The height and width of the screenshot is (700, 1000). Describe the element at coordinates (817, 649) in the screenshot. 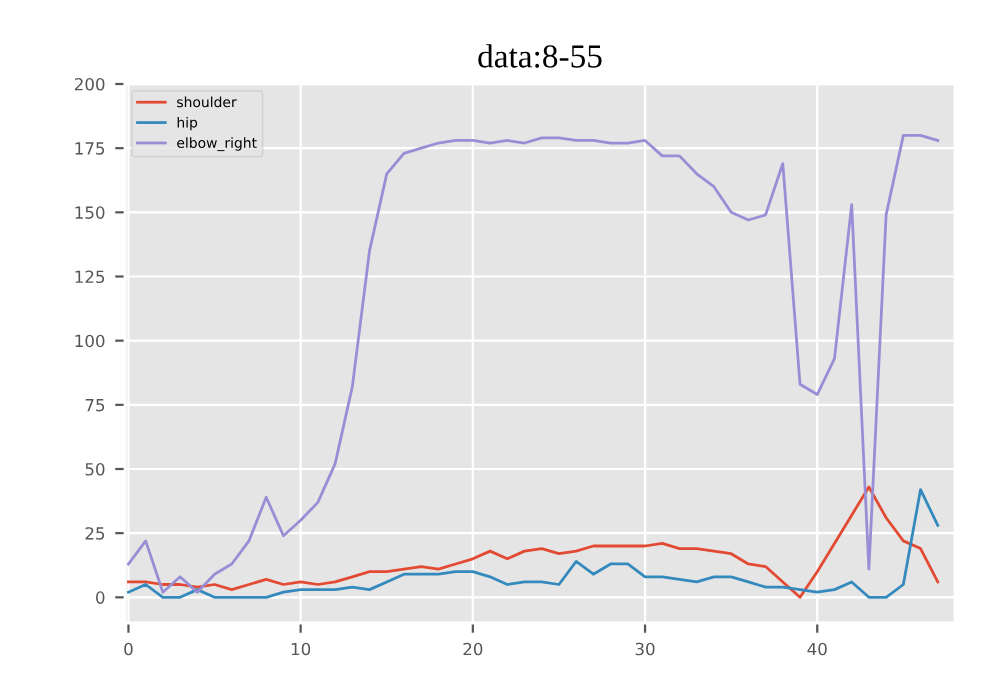

I see `x-tick-label: 40` at that location.